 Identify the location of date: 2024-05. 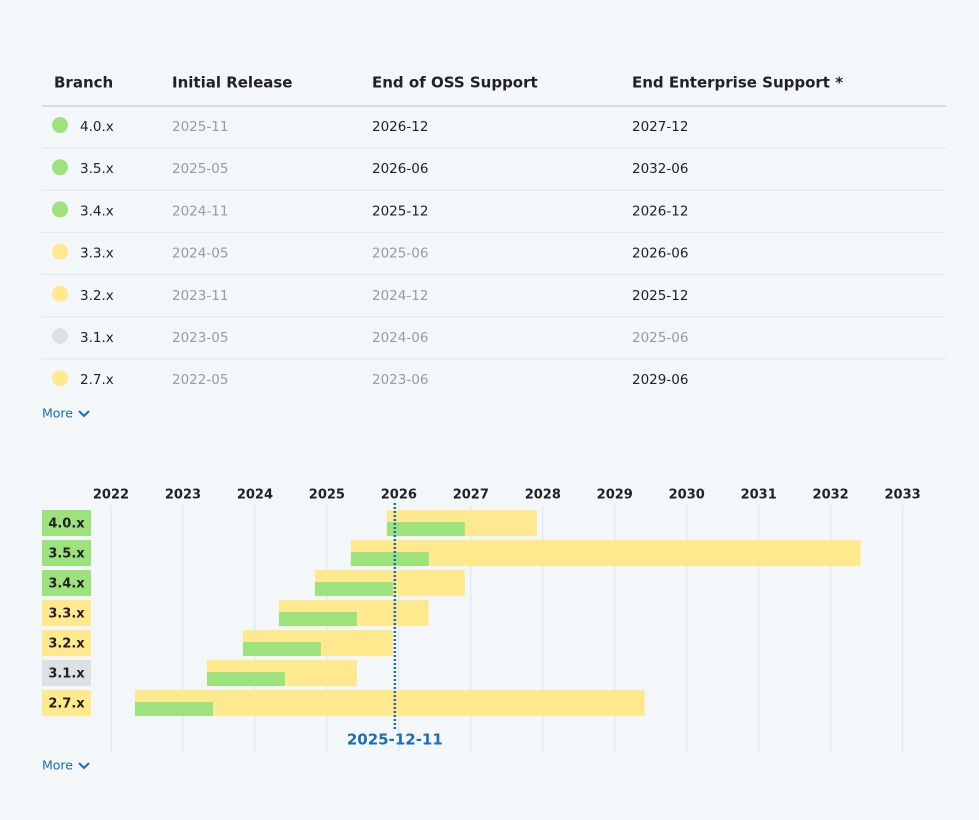
(200, 254).